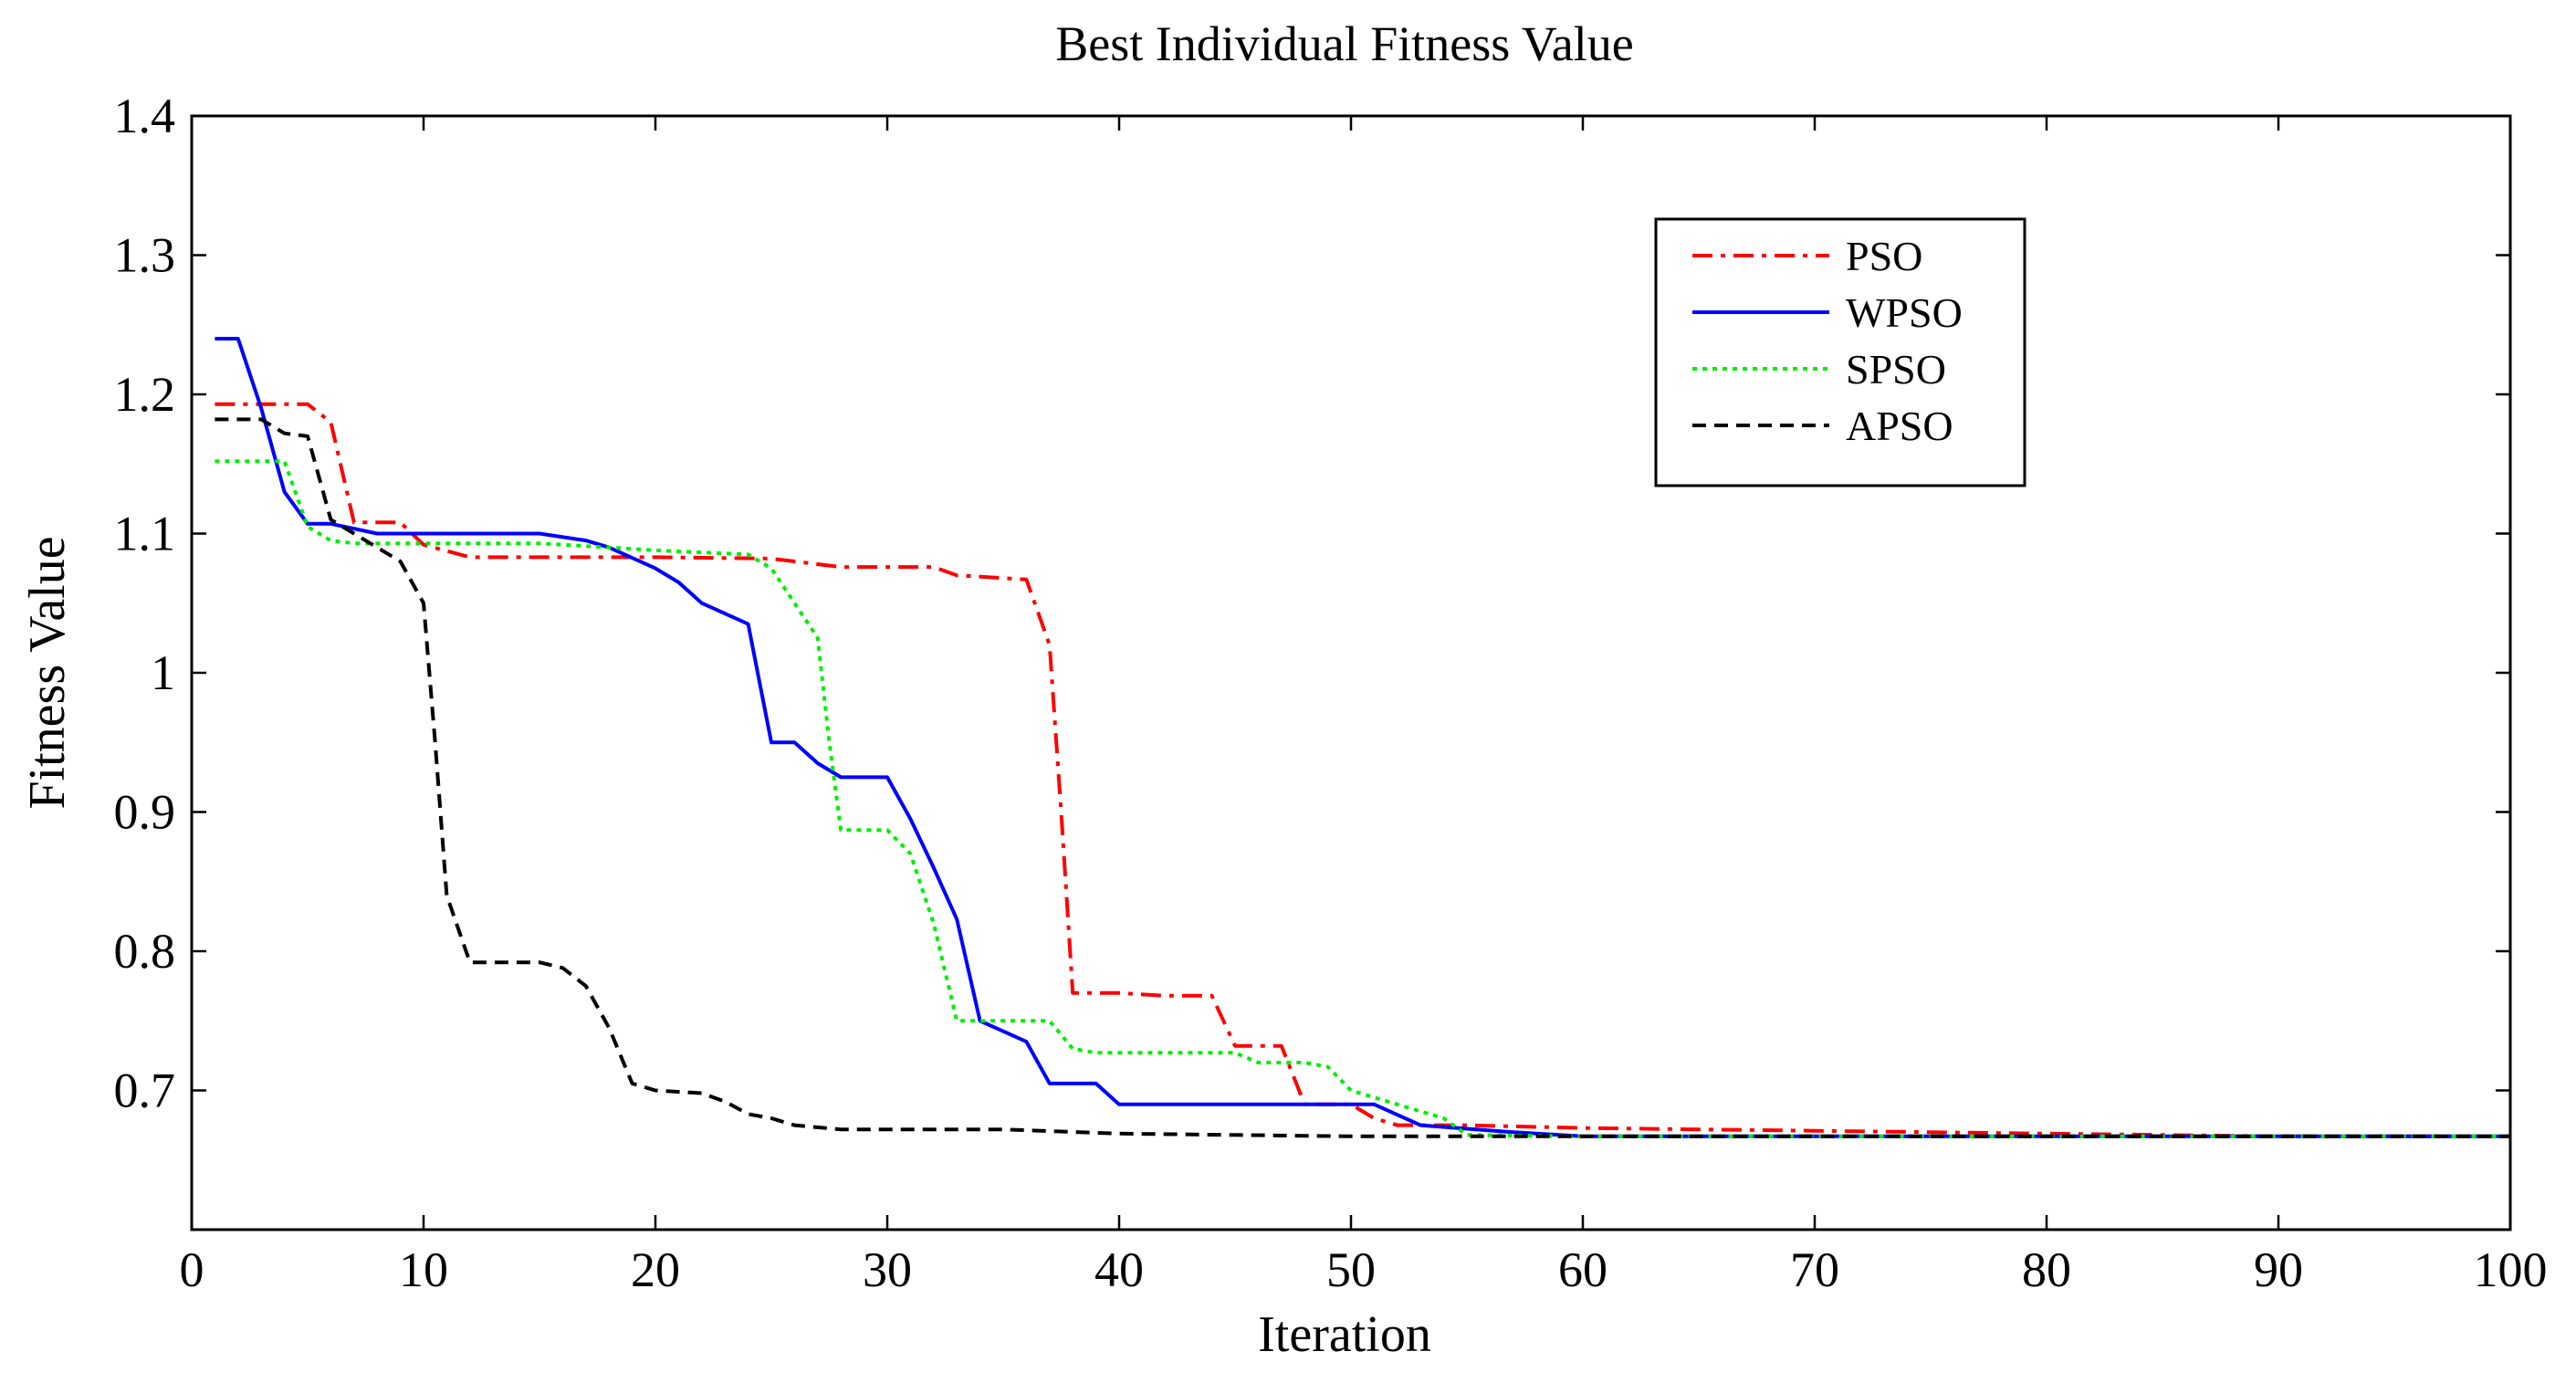  What do you see at coordinates (1344, 44) in the screenshot?
I see `chart-title: Best Individual Fitness Value` at bounding box center [1344, 44].